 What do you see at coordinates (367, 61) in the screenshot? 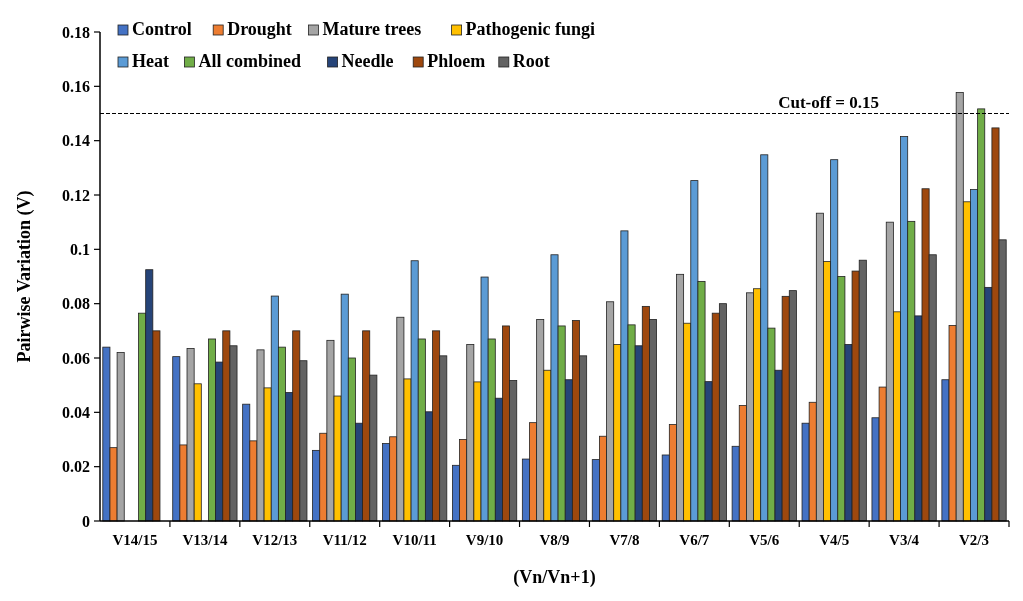
I see `legend-label: Needle` at bounding box center [367, 61].